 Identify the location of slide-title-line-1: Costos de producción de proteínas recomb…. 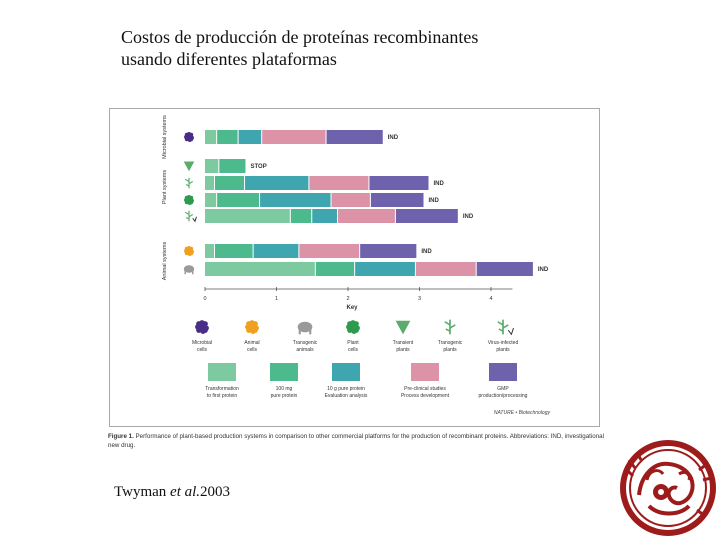
(300, 37).